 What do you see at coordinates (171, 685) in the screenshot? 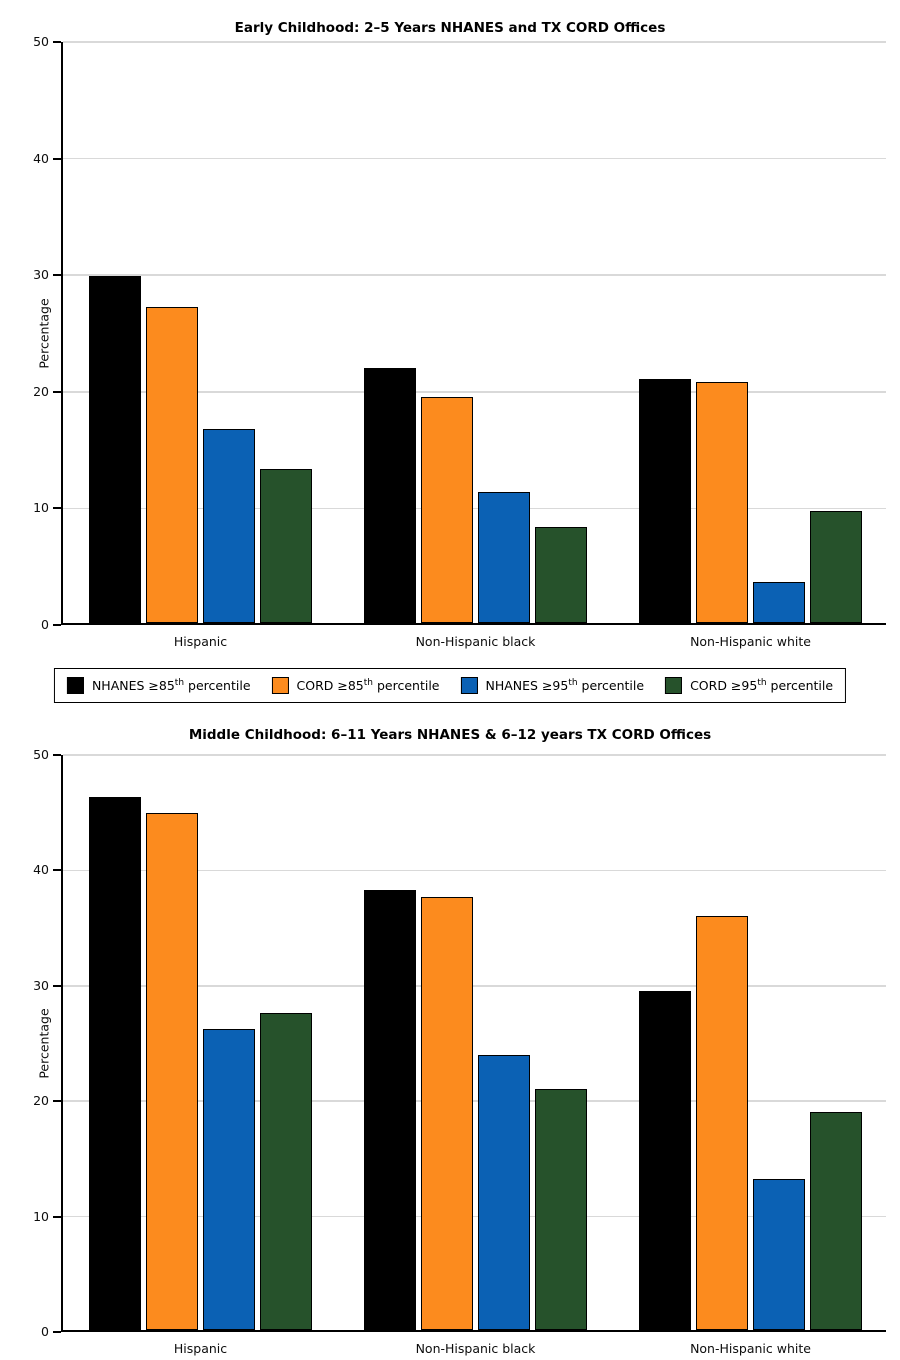
I see `legend-label-nhanes-85th: NHANES ≥85th percentile` at bounding box center [171, 685].